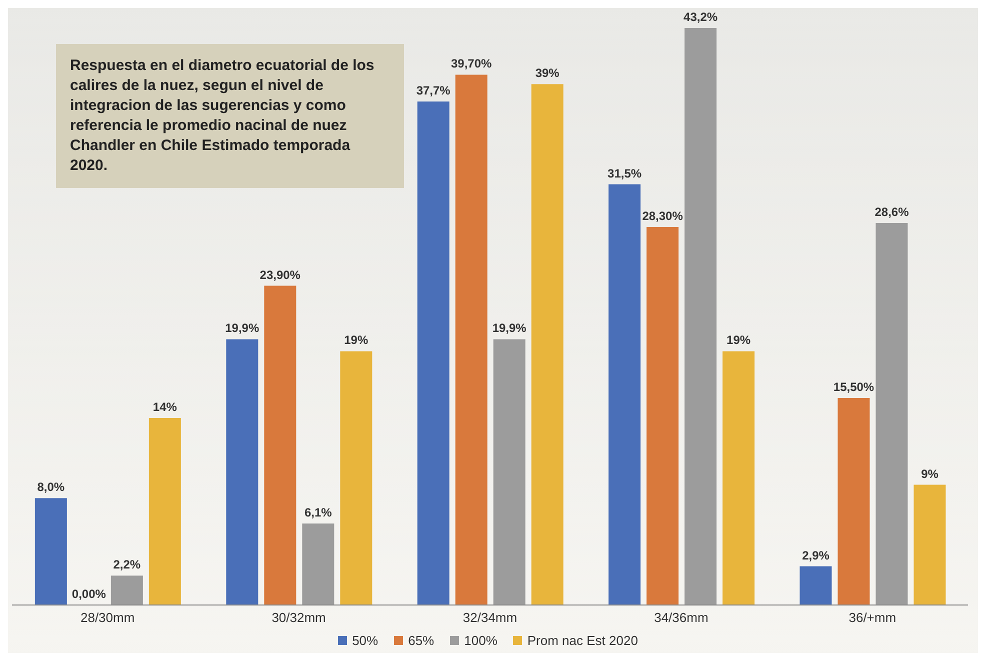 The height and width of the screenshot is (662, 987). What do you see at coordinates (107, 618) in the screenshot?
I see `x-tick-label: 28/30mm` at bounding box center [107, 618].